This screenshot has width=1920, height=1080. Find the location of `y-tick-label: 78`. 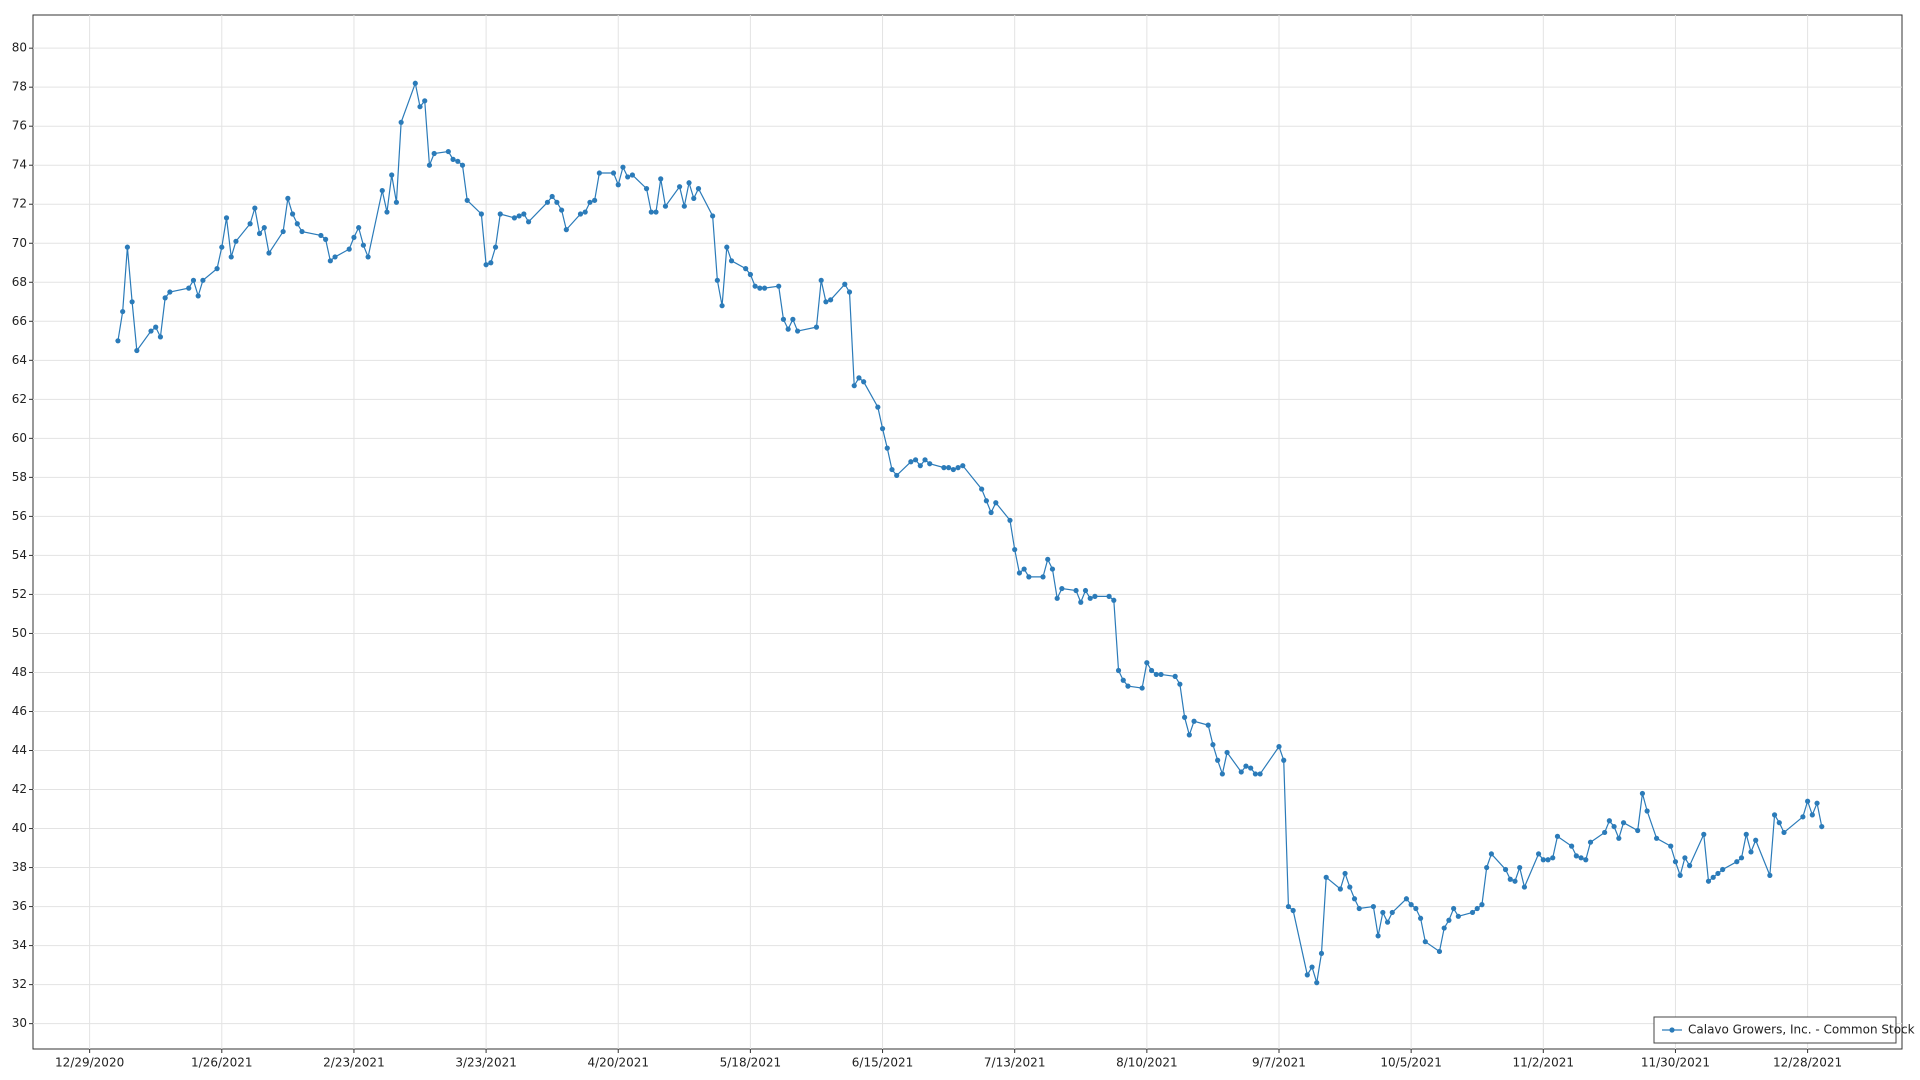

y-tick-label: 78 is located at coordinates (19, 87).